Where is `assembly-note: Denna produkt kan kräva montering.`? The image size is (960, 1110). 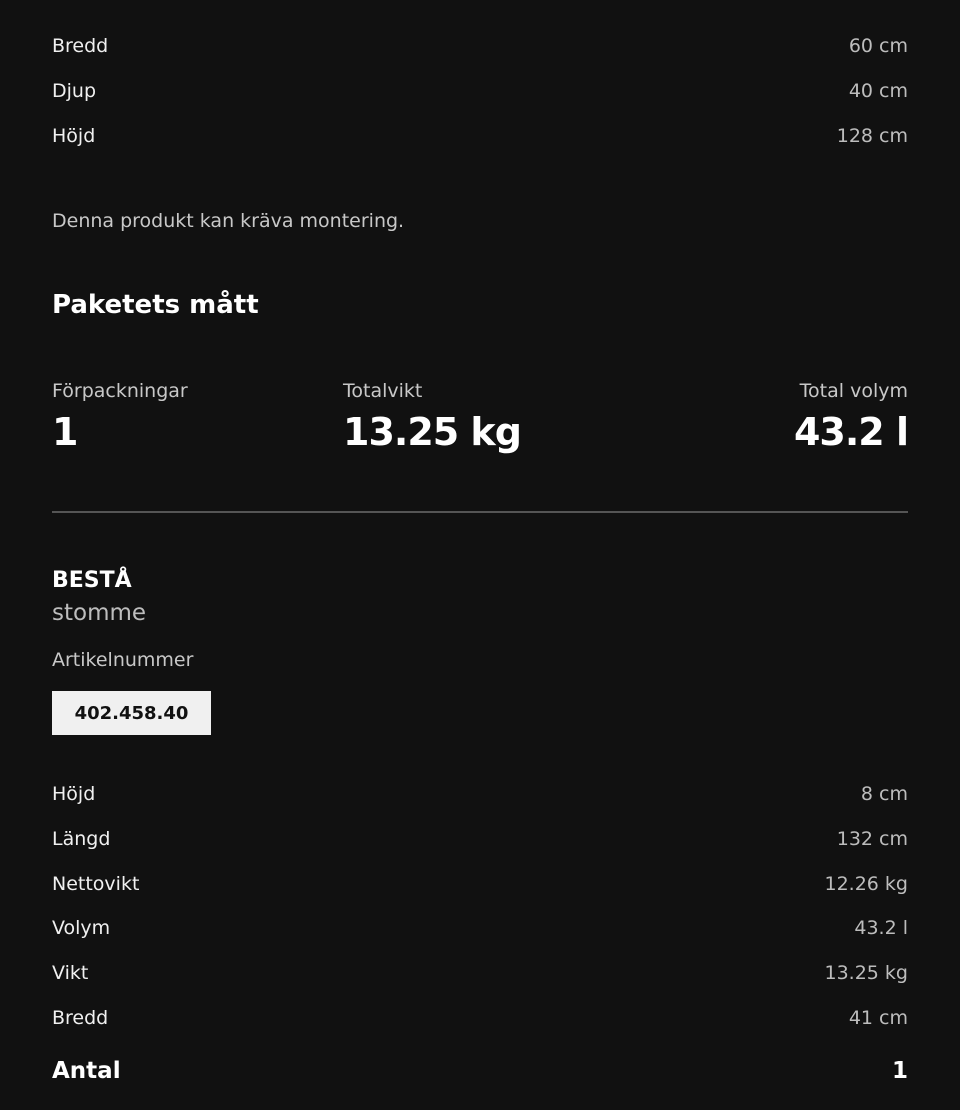
assembly-note: Denna produkt kan kräva montering. is located at coordinates (228, 221).